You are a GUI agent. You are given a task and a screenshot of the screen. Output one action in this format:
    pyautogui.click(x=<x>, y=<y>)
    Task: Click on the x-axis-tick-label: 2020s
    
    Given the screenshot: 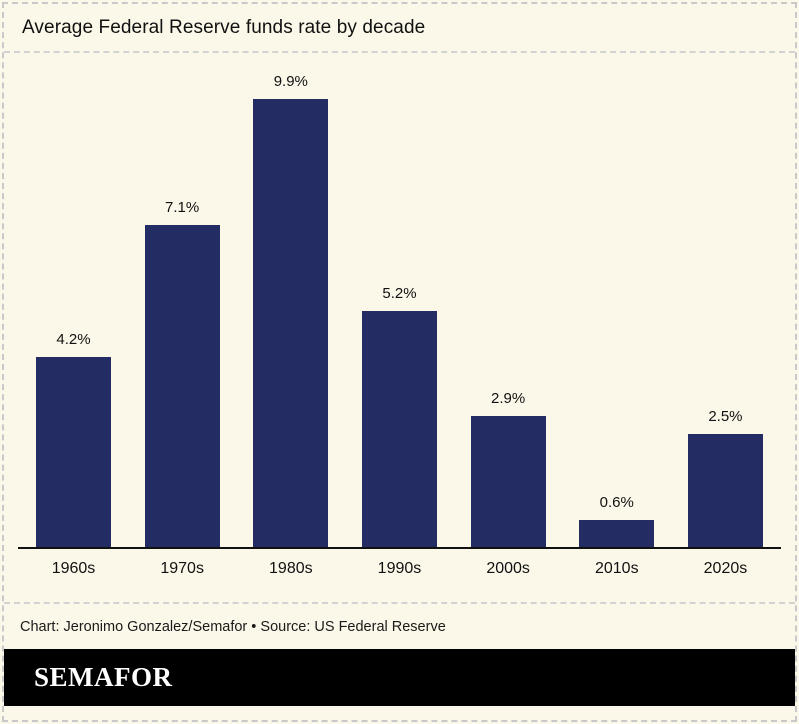 What is the action you would take?
    pyautogui.click(x=725, y=568)
    